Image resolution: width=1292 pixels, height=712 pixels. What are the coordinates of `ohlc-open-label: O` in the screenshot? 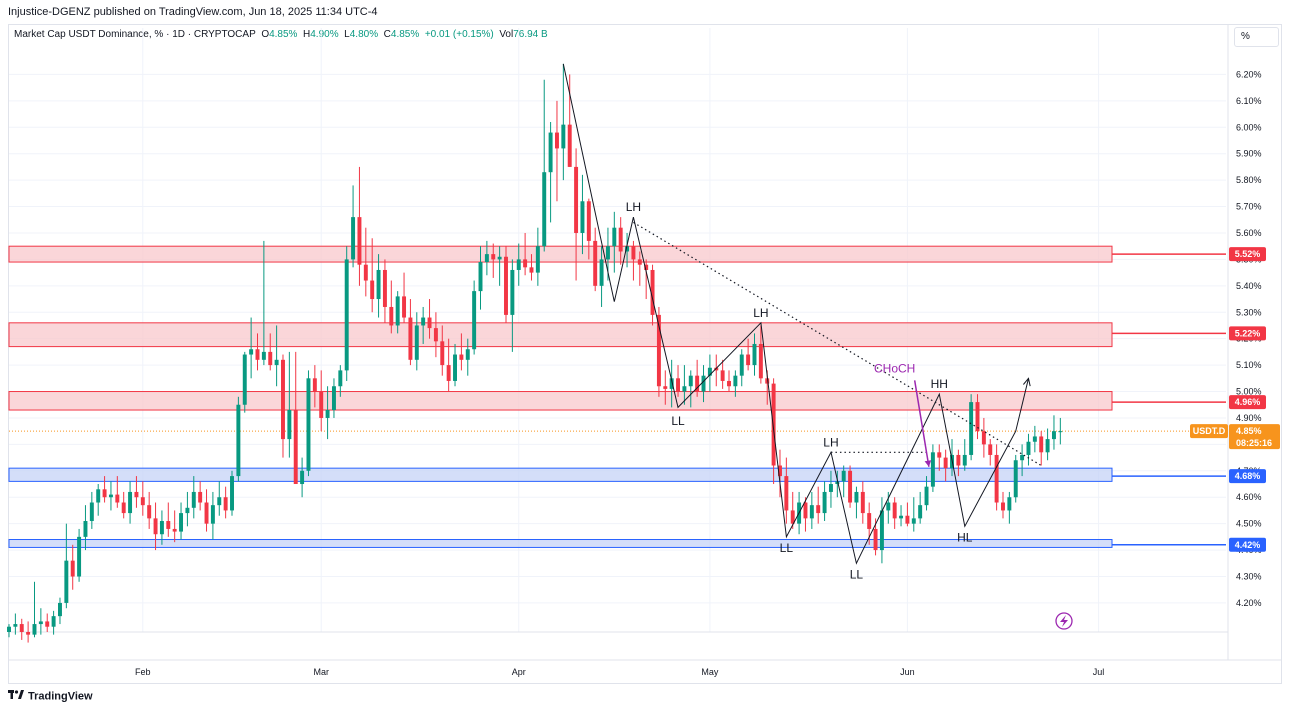 It's located at (265, 34).